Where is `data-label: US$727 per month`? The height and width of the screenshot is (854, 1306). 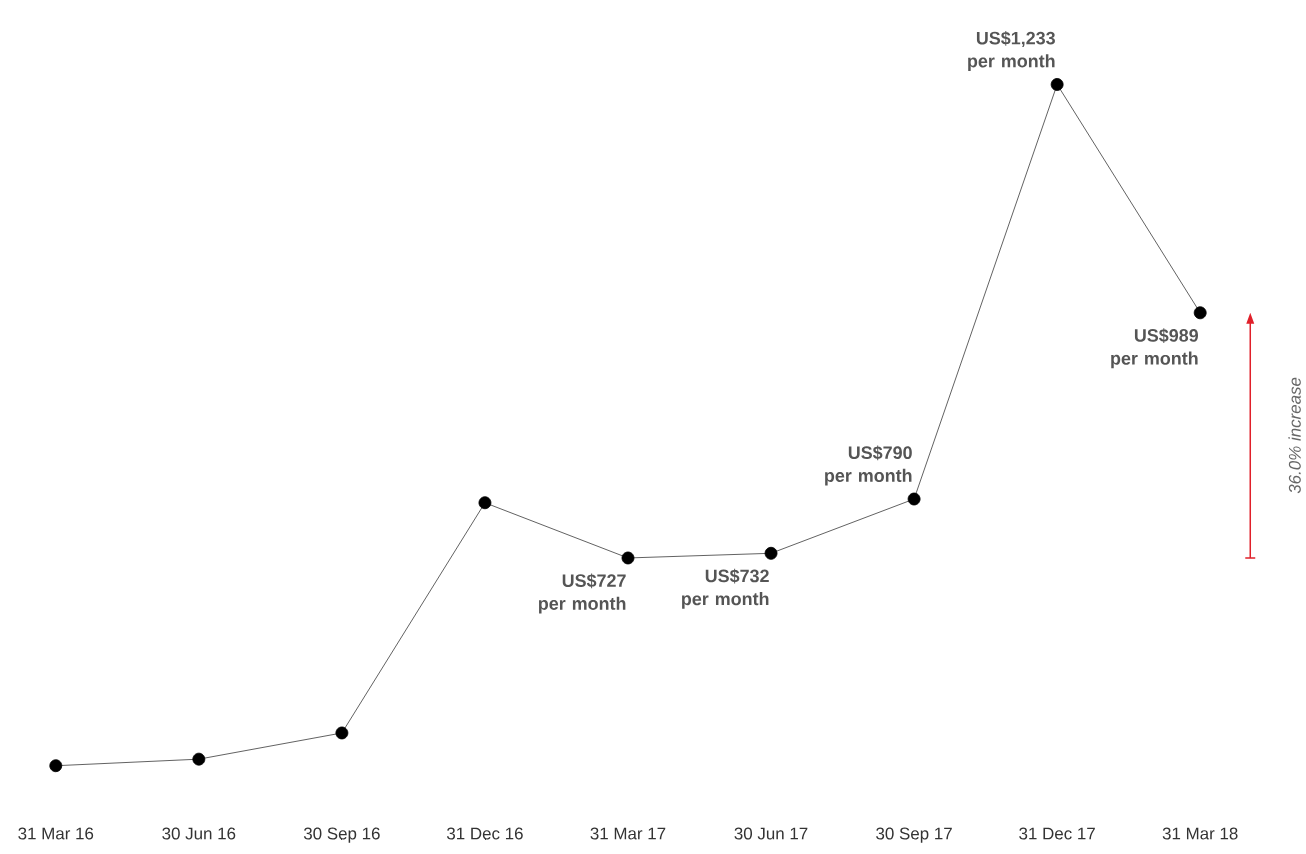
data-label: US$727 per month is located at coordinates (582, 593).